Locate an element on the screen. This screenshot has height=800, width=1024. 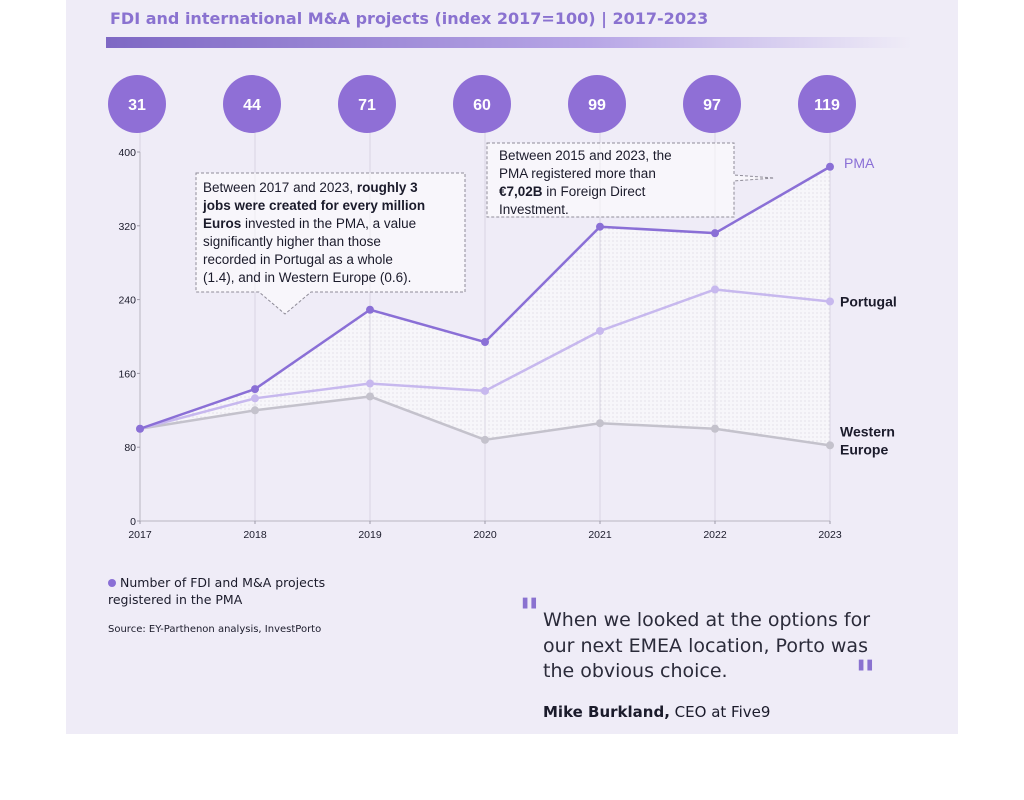
project-count-2022: 97 is located at coordinates (712, 105).